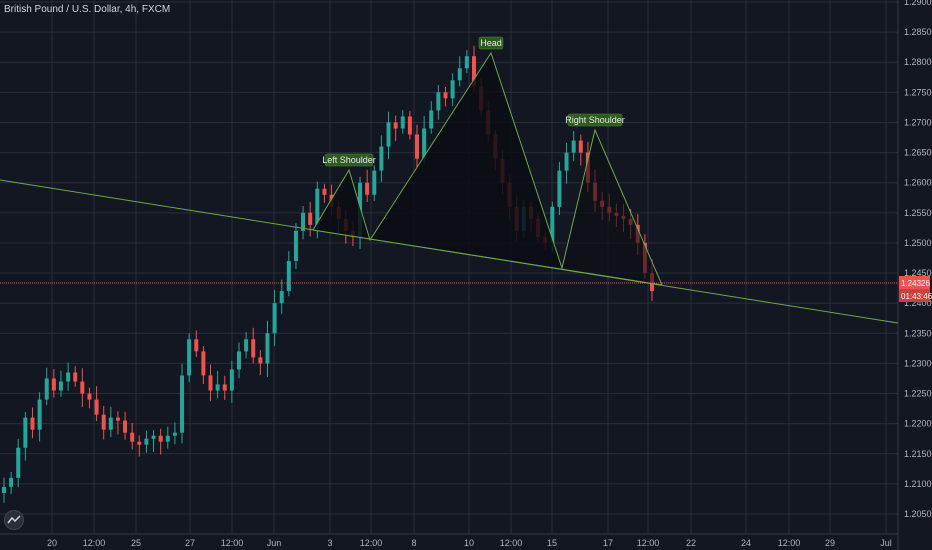  Describe the element at coordinates (918, 333) in the screenshot. I see `y-tick-label: 1.23500` at that location.